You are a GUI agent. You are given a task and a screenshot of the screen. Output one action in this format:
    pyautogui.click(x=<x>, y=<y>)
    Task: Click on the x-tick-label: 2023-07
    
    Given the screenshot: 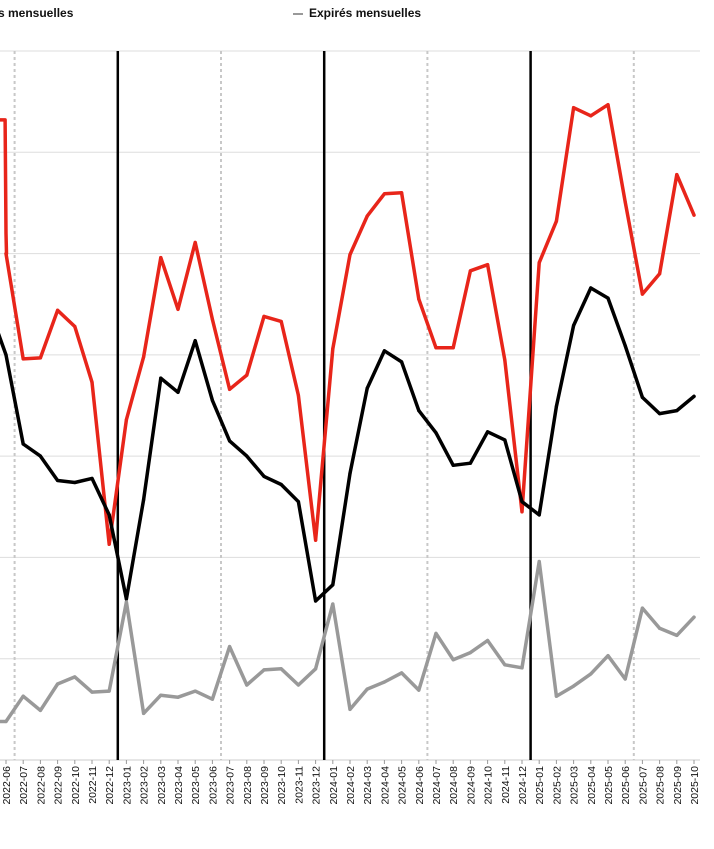 What is the action you would take?
    pyautogui.click(x=231, y=785)
    